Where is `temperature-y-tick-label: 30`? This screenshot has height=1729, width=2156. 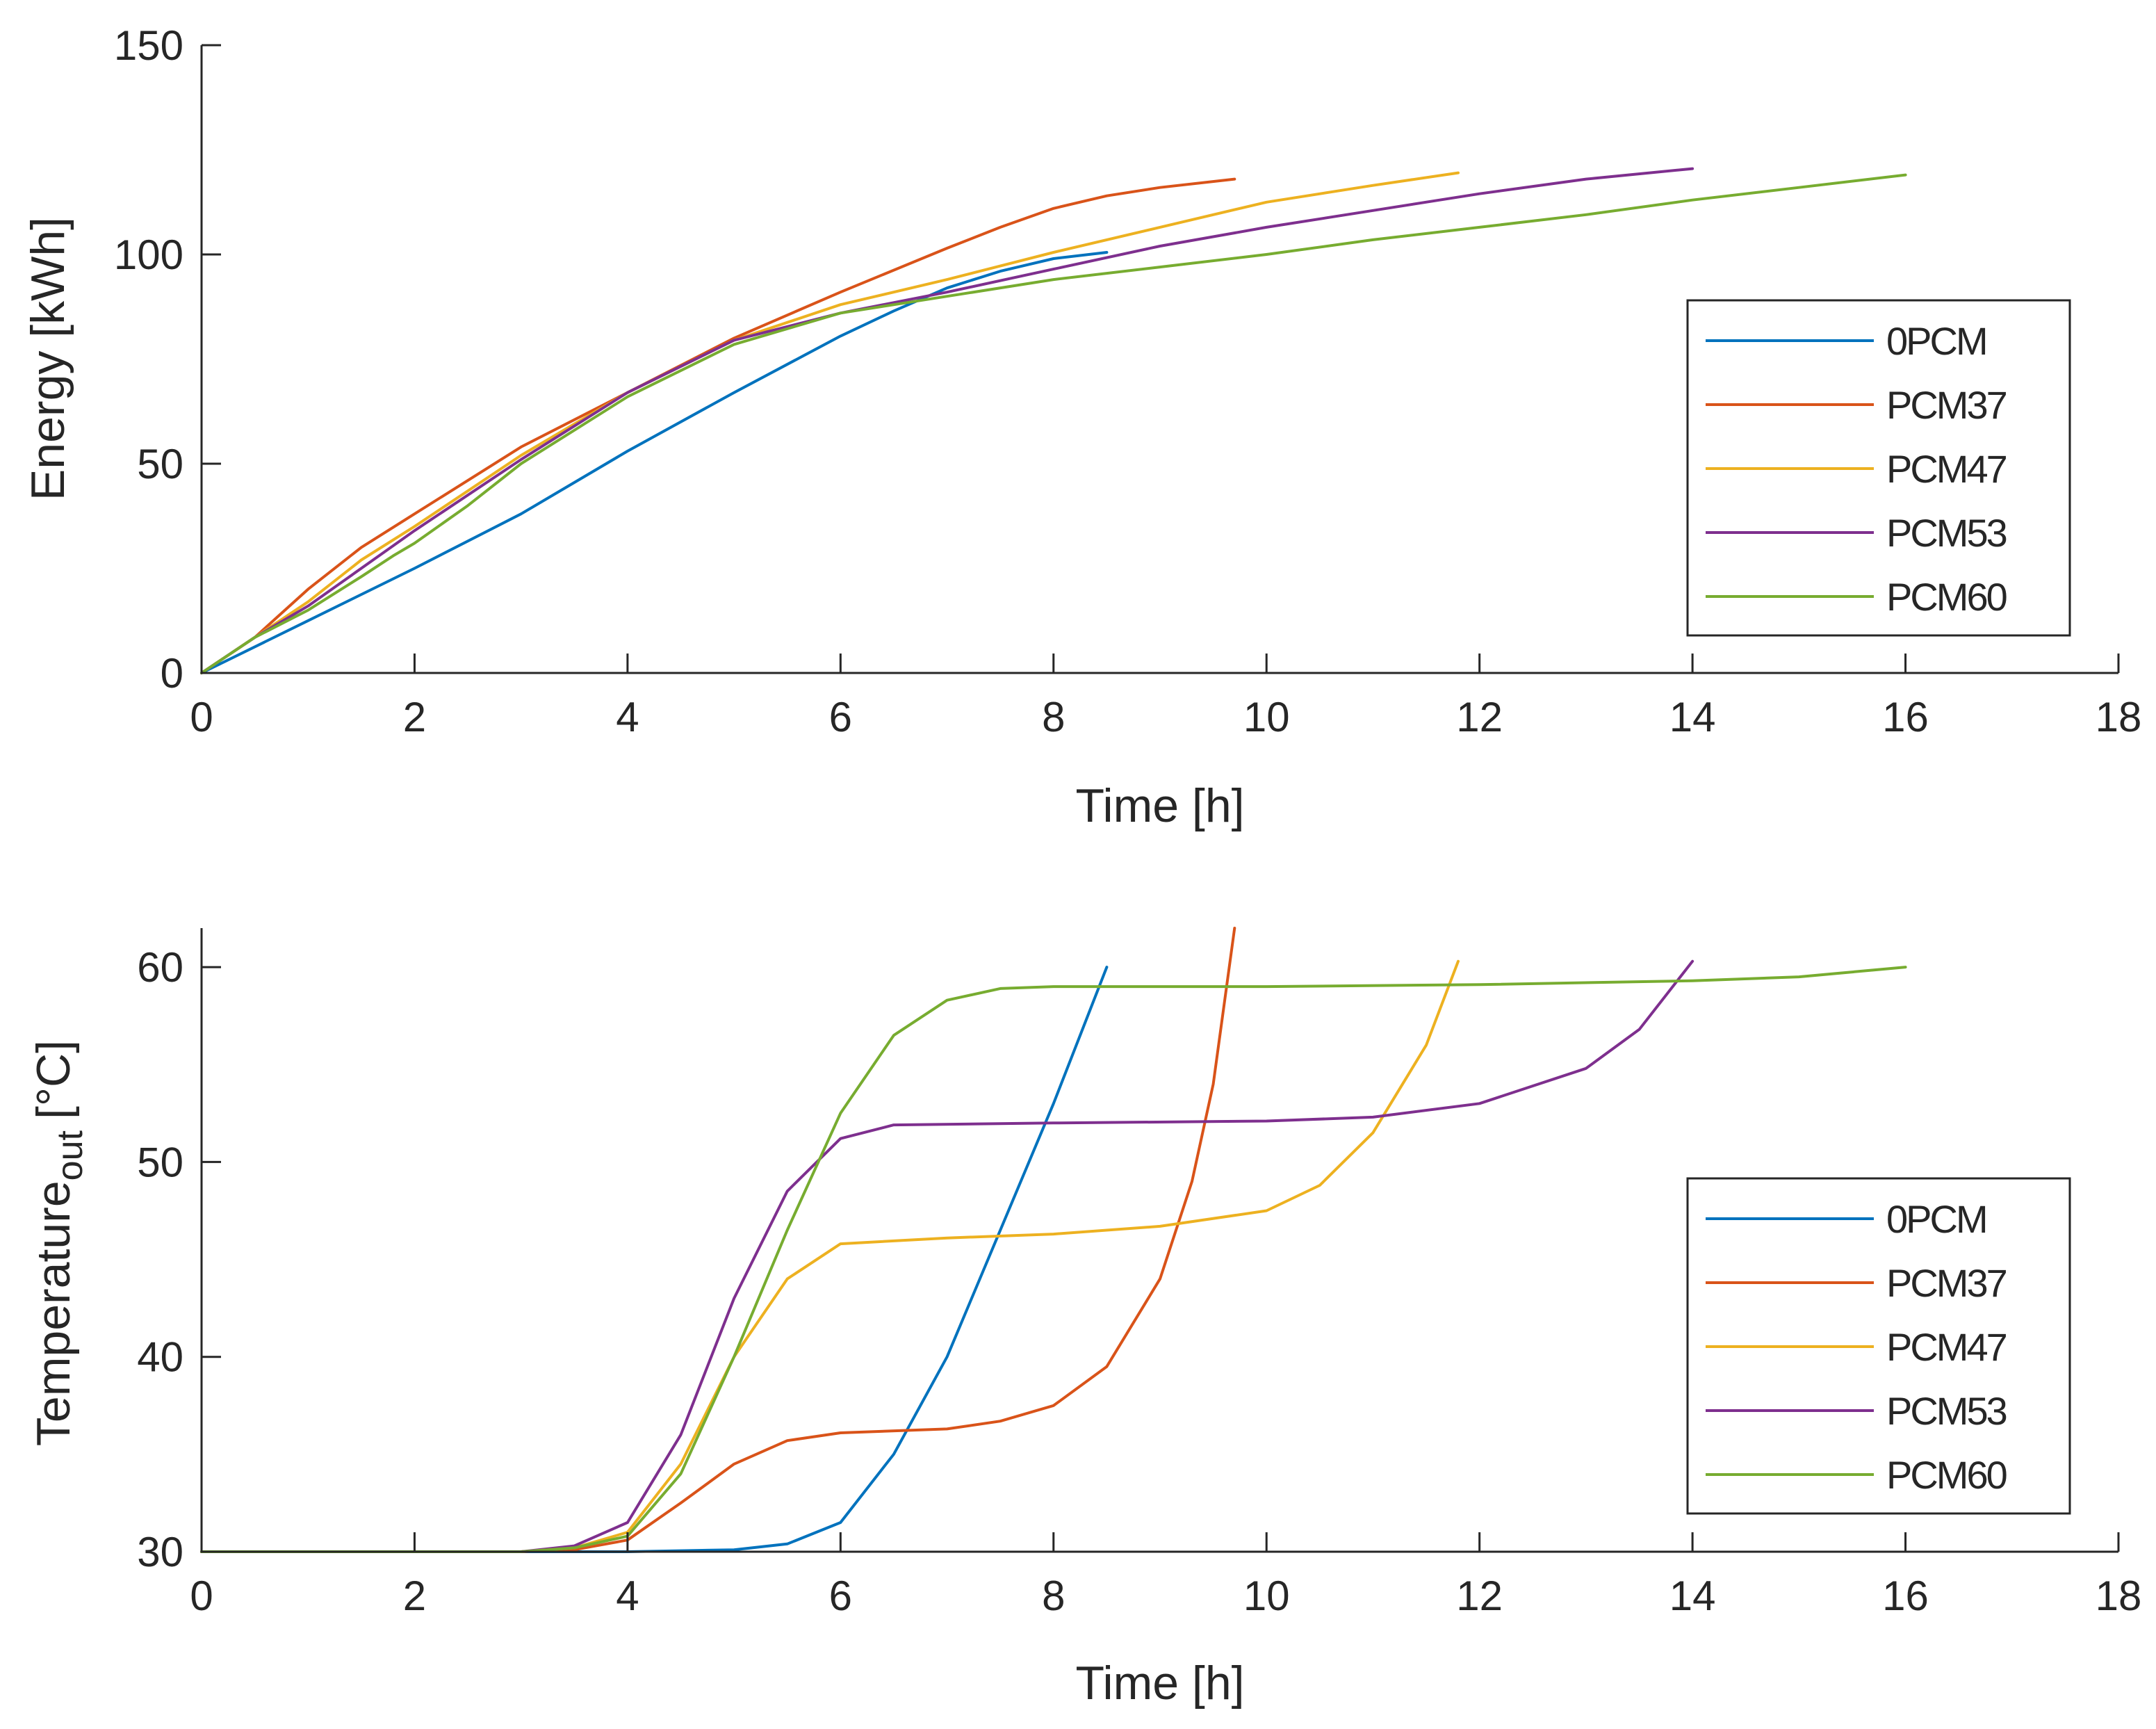 temperature-y-tick-label: 30 is located at coordinates (160, 1552).